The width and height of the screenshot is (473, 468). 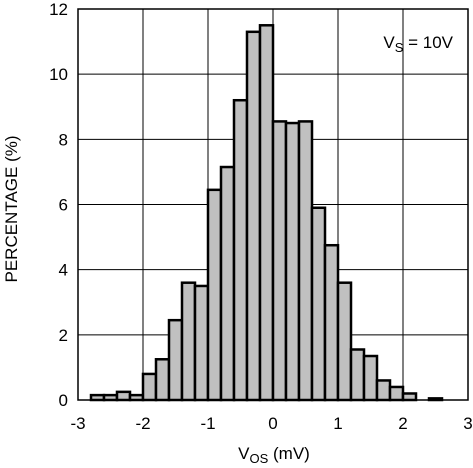 I want to click on x-tick-label-2: -1, so click(x=207, y=423).